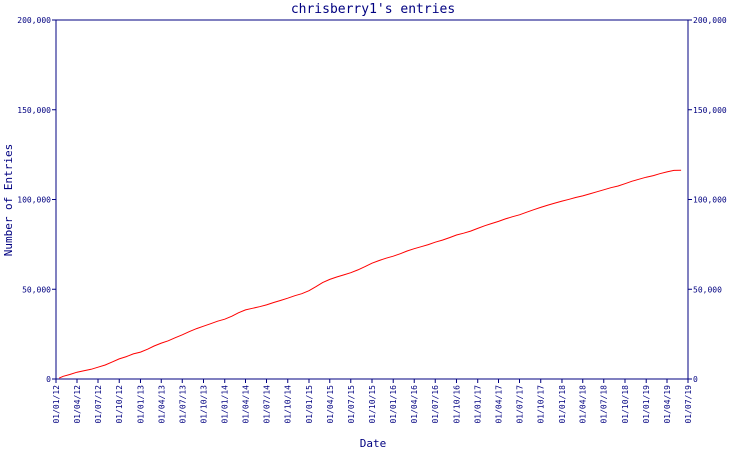  I want to click on x-tick-label: 01/01/17, so click(478, 404).